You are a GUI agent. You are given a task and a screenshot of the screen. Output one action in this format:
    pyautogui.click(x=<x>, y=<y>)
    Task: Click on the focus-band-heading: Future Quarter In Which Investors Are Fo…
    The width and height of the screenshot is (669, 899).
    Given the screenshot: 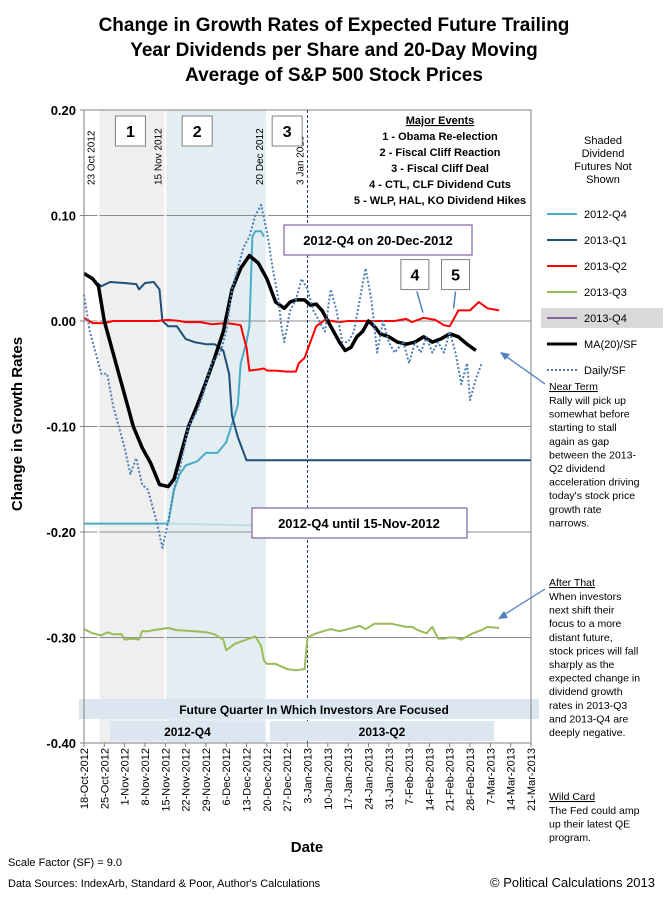 What is the action you would take?
    pyautogui.click(x=314, y=710)
    